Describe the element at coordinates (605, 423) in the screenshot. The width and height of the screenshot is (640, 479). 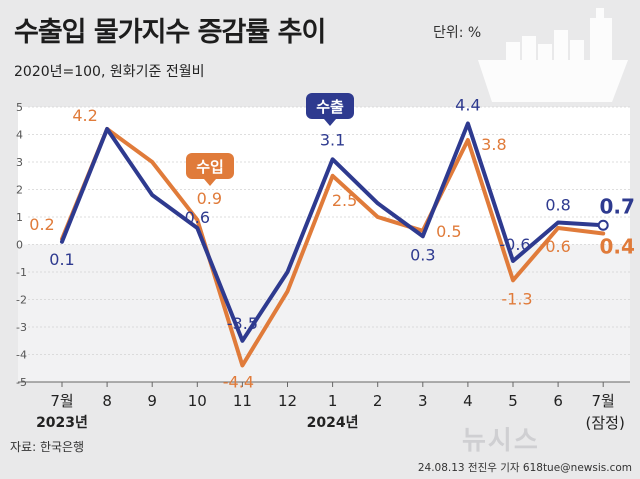
I see `x-tick-sublabel: (잠정)` at that location.